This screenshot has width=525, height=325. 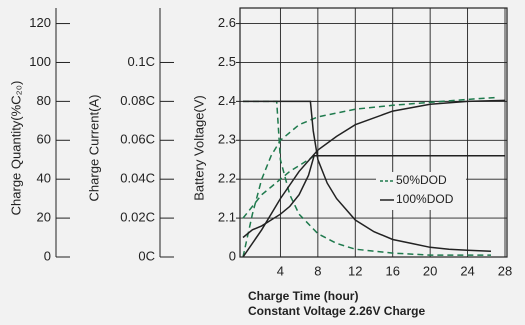 What do you see at coordinates (47, 255) in the screenshot?
I see `y-tick-label: 0` at bounding box center [47, 255].